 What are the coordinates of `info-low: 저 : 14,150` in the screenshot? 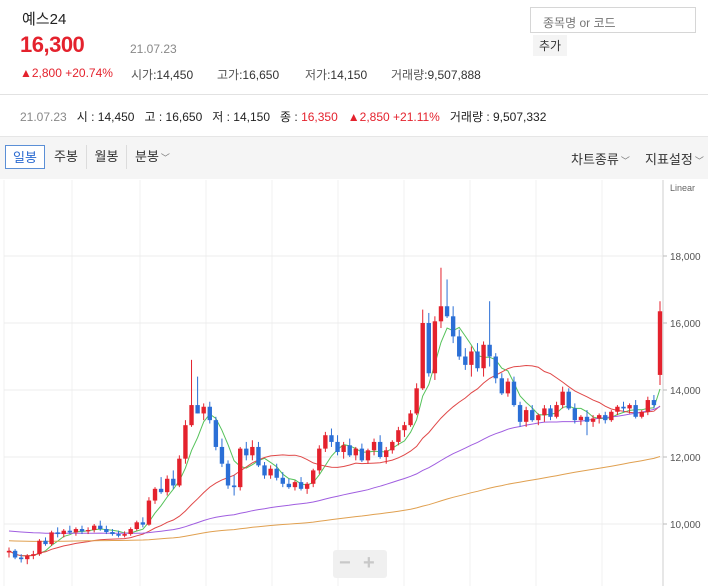 It's located at (241, 117).